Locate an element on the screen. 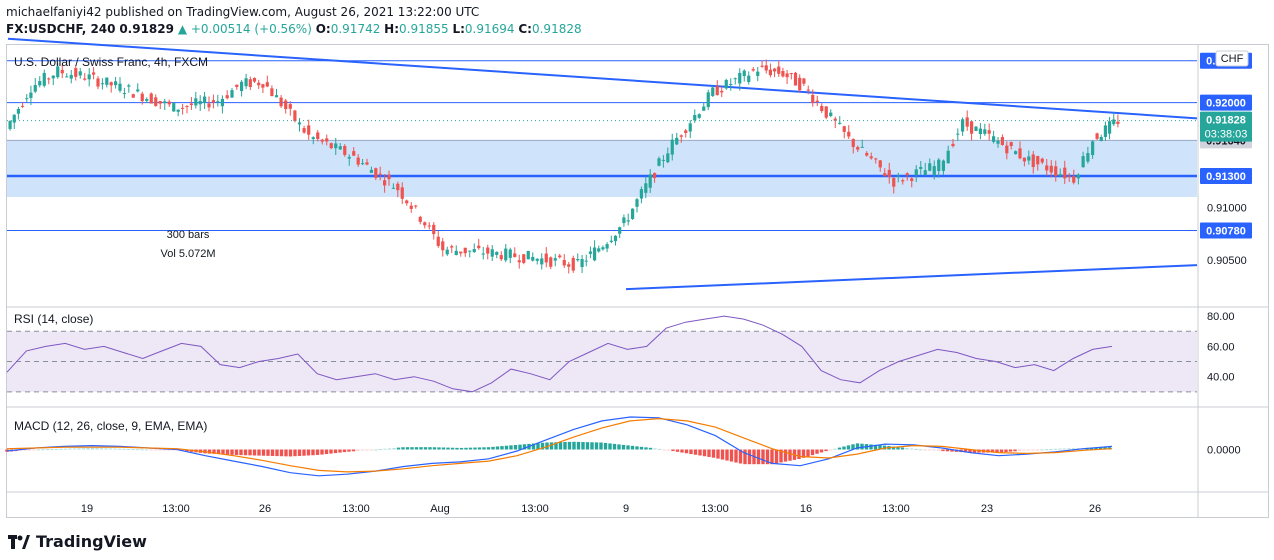  time-tick-2: 26 is located at coordinates (265, 509).